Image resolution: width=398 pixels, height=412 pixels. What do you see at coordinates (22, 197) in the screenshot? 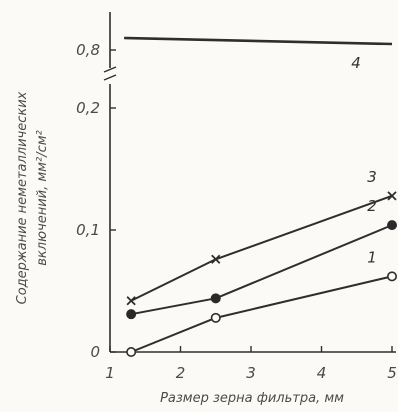
I see `y-axis-title-line-1: Содержание неметаллических` at bounding box center [22, 197].